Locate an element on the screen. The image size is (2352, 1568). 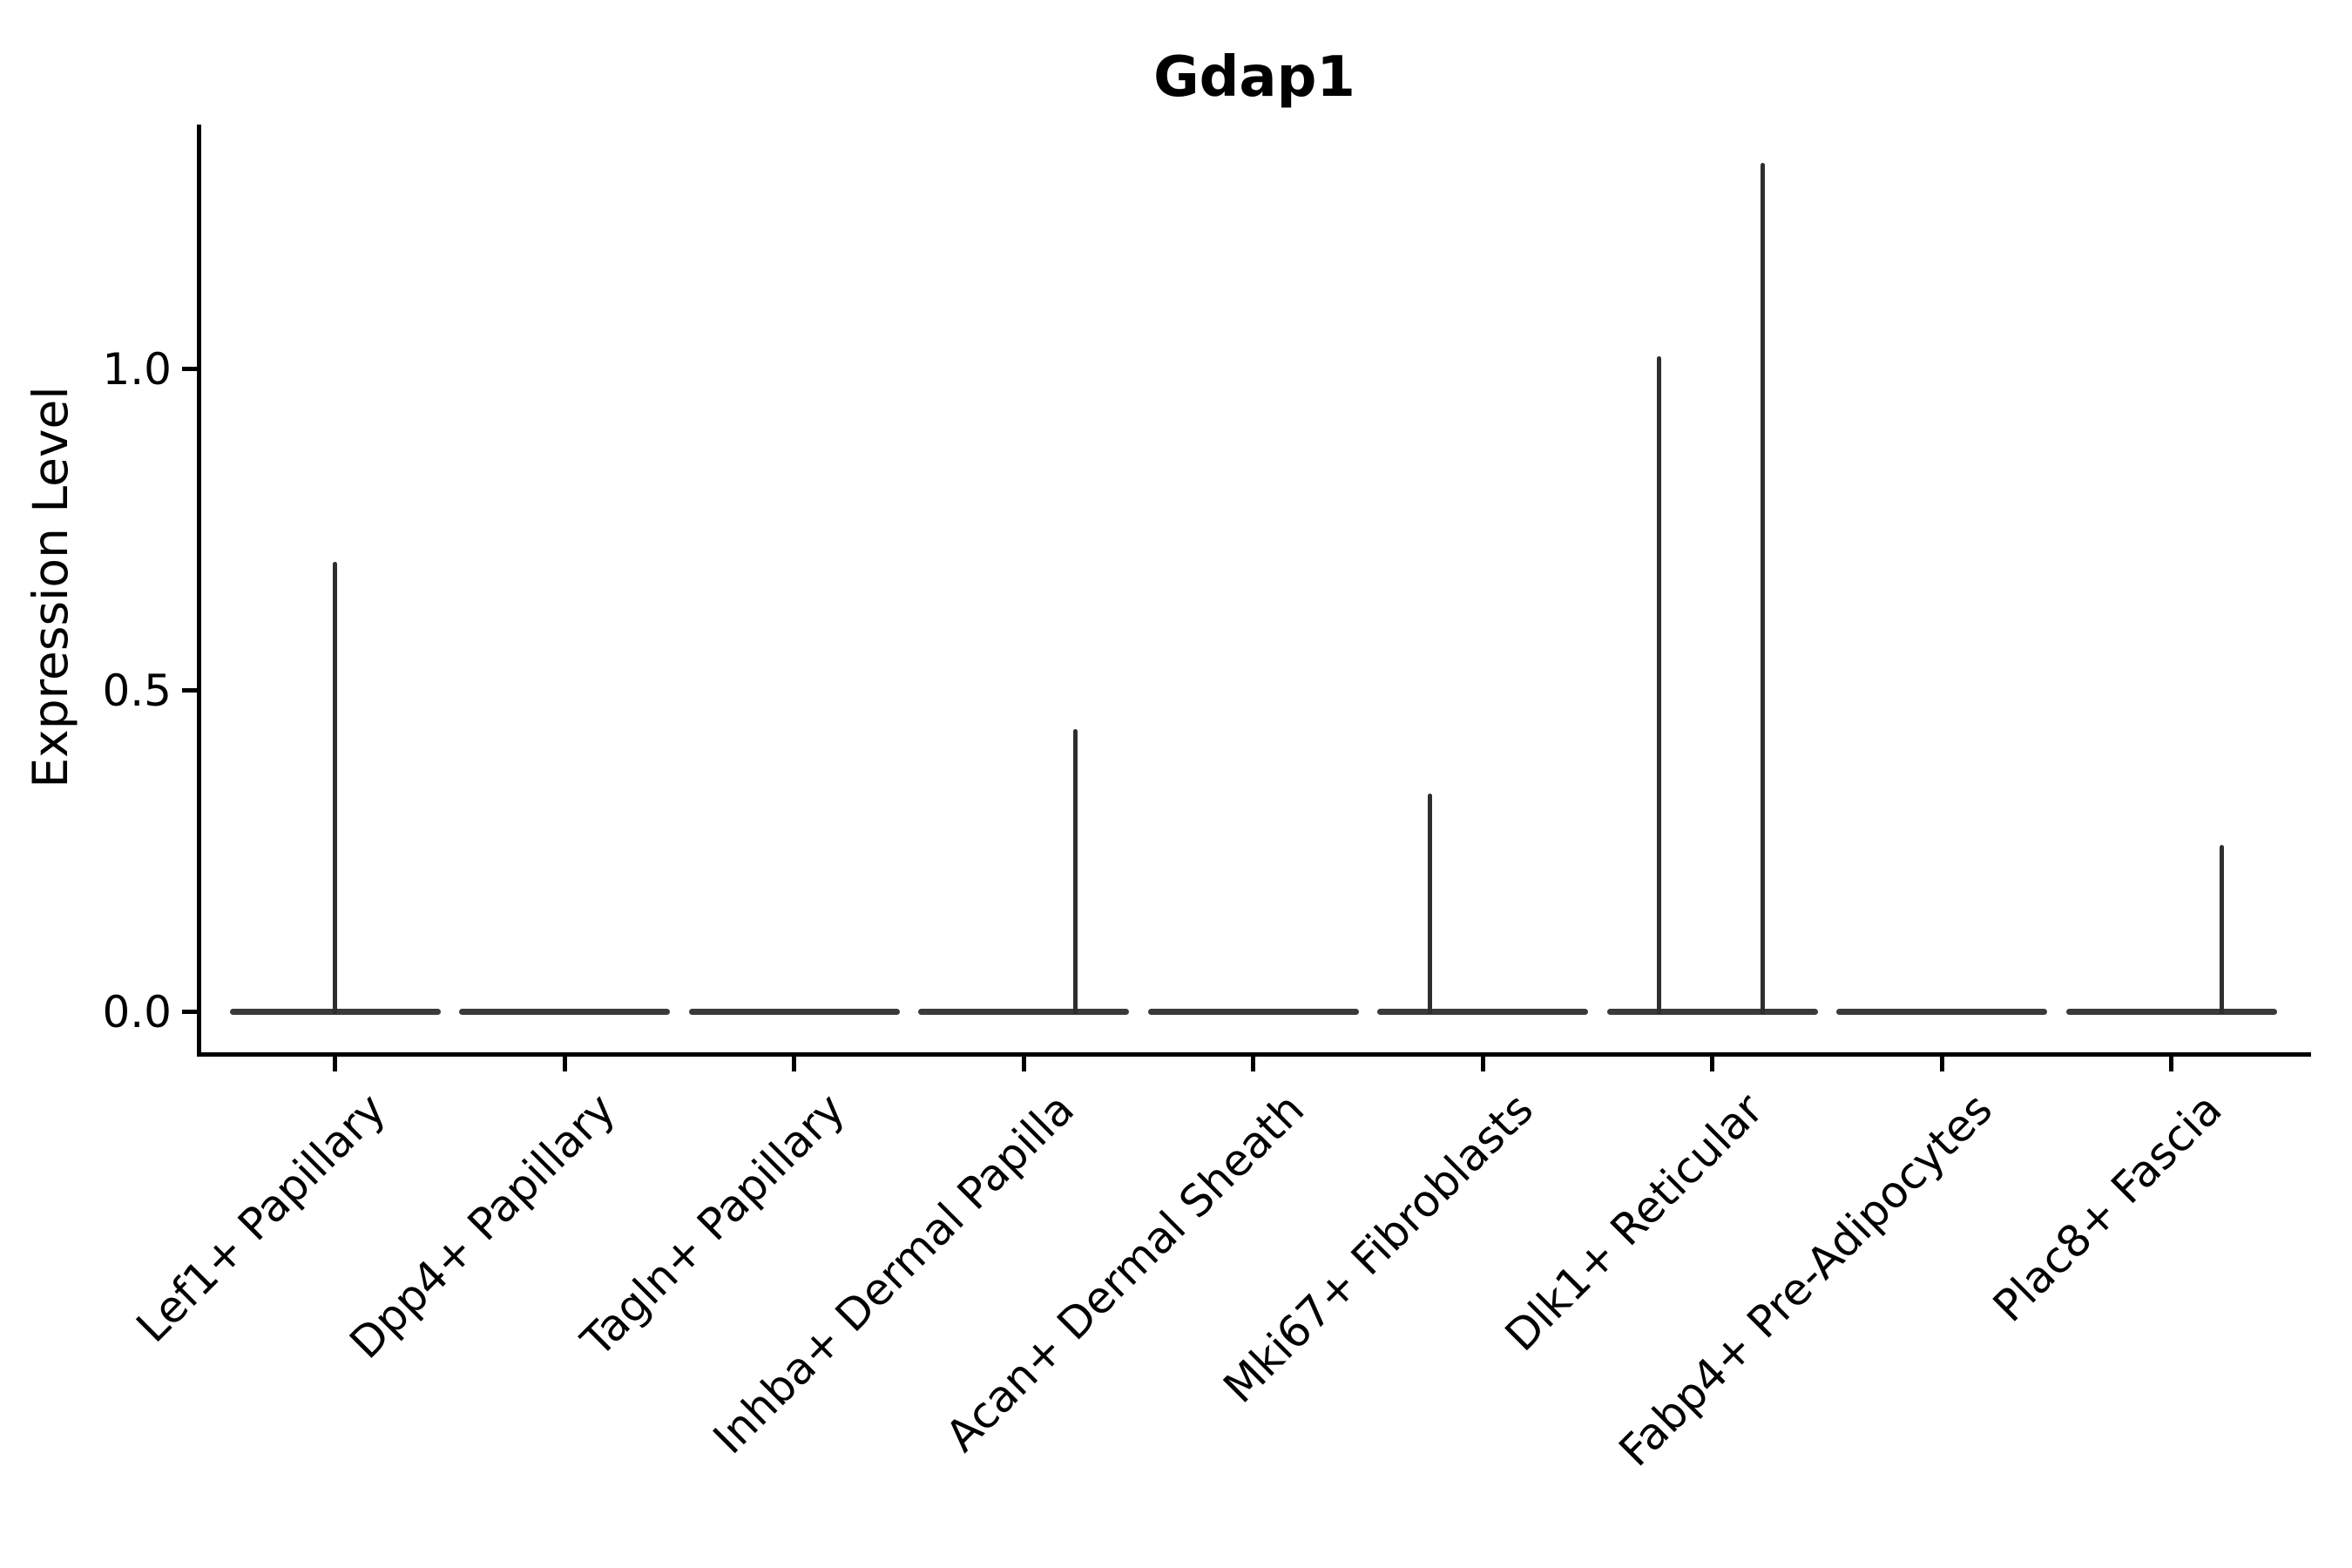
y-tick-label: 0.0 is located at coordinates (137, 1012).